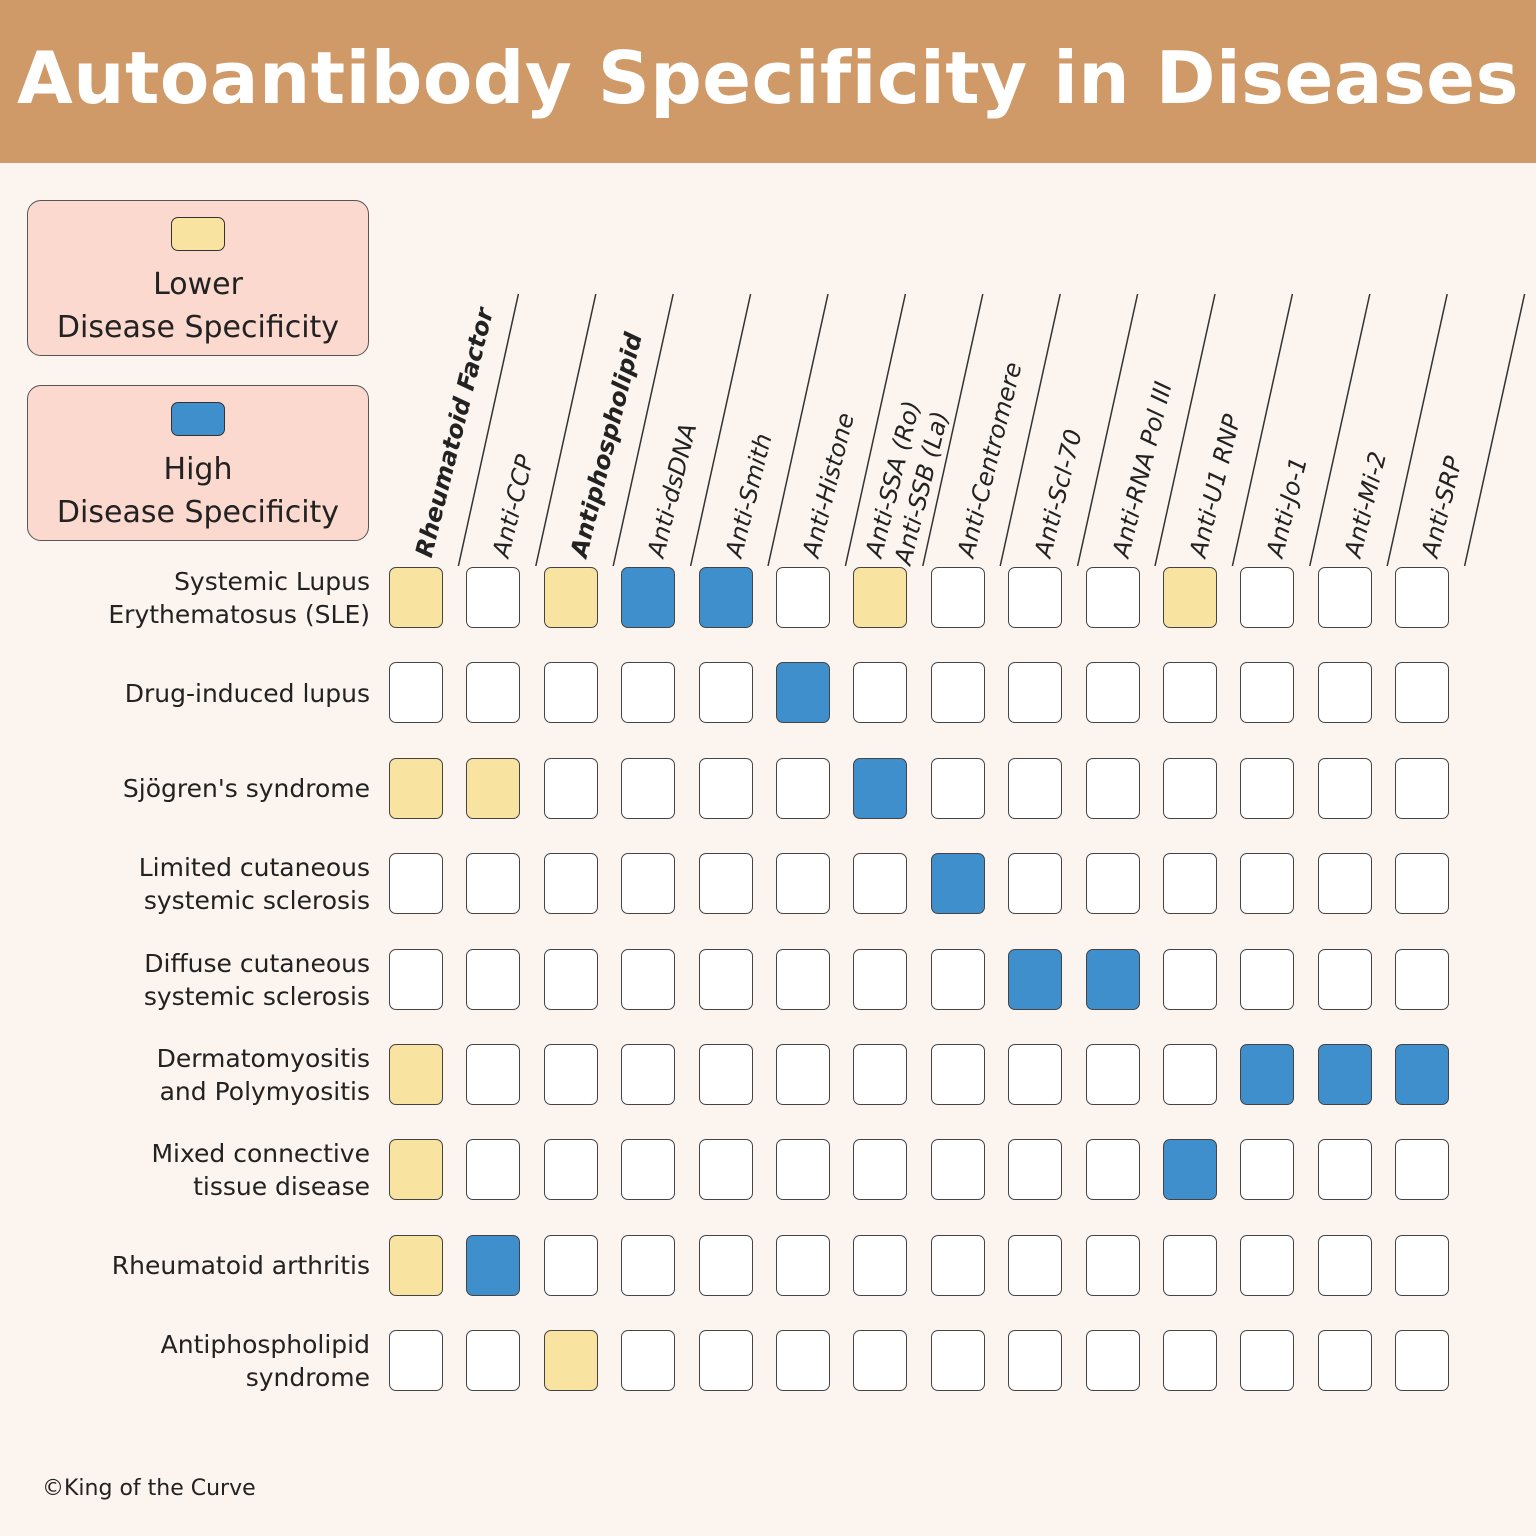  I want to click on row-label: Antiphospholipid syndrome, so click(265, 1361).